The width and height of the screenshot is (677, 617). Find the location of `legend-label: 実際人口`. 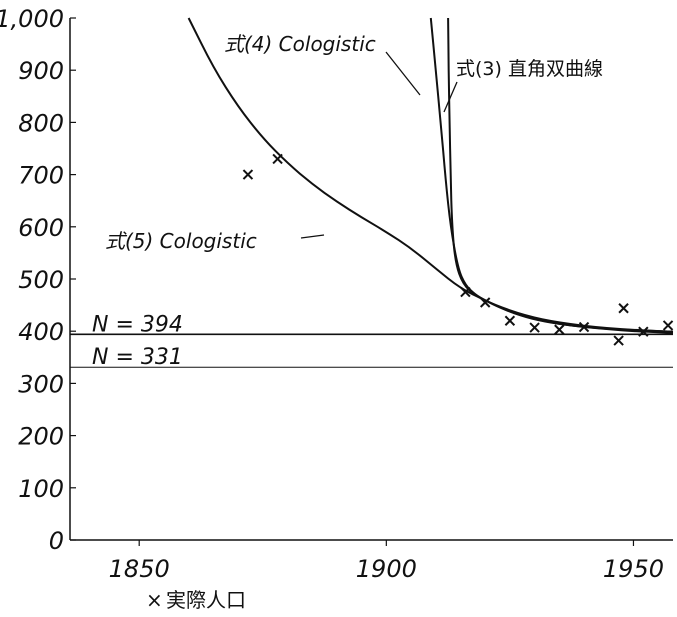

legend-label: 実際人口 is located at coordinates (206, 600).